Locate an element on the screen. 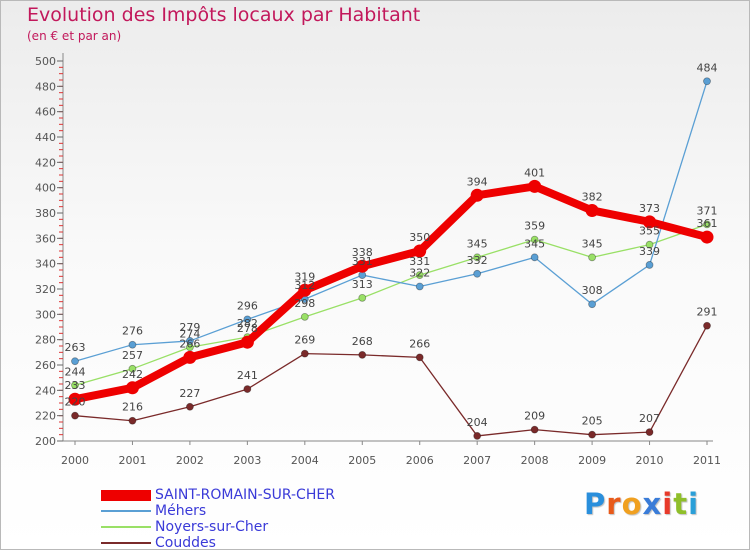 This screenshot has width=750, height=550. data-label: 276 is located at coordinates (132, 331).